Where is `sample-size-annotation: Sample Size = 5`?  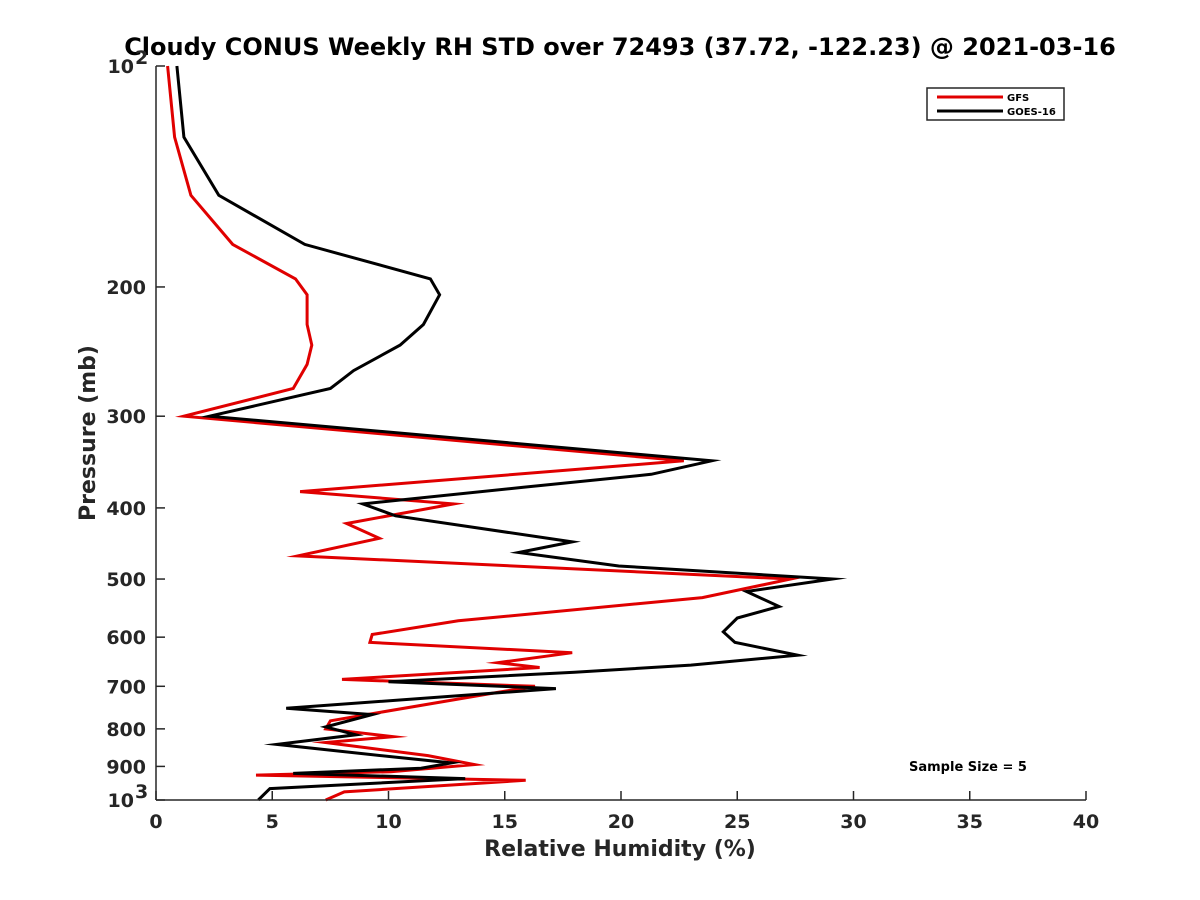
sample-size-annotation: Sample Size = 5 is located at coordinates (968, 767).